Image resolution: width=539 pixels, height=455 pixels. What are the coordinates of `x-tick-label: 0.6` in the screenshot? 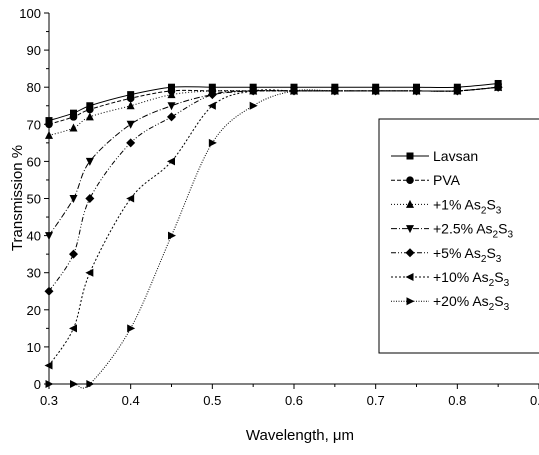 It's located at (294, 400).